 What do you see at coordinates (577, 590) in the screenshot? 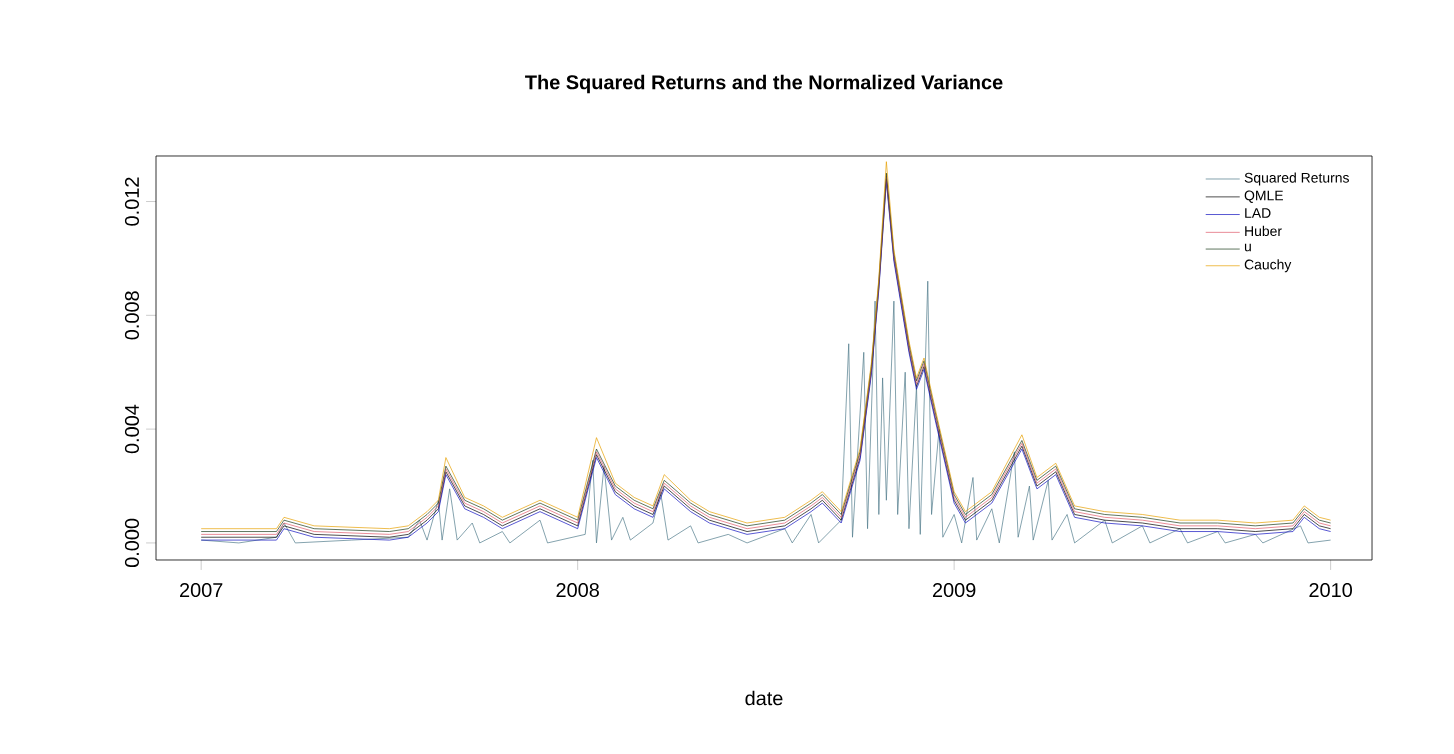
I see `x-tick-label: 2008` at bounding box center [577, 590].